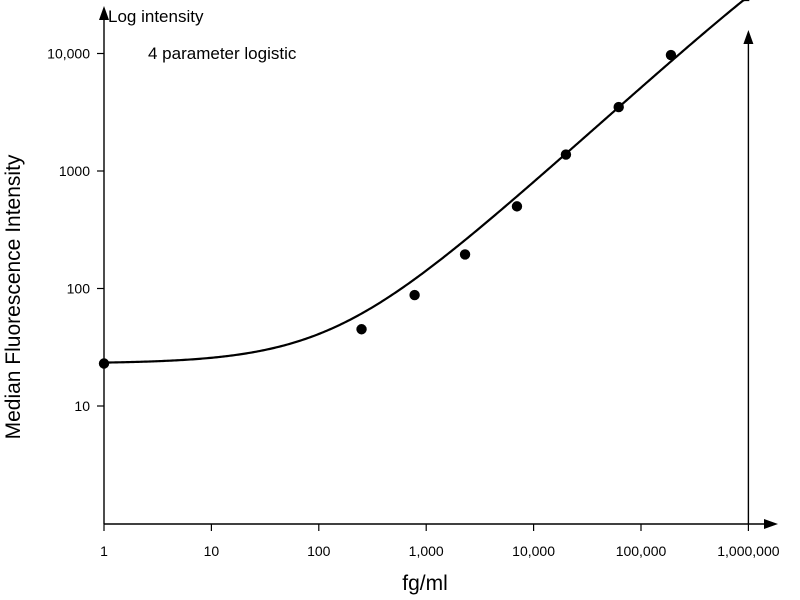  I want to click on x-tick-label: 10,000, so click(533, 551).